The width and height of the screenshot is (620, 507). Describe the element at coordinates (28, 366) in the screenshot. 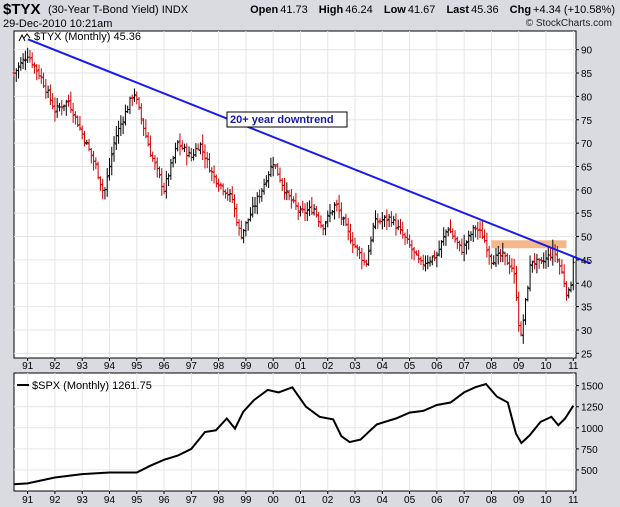

I see `price-xtick-label: 91` at that location.